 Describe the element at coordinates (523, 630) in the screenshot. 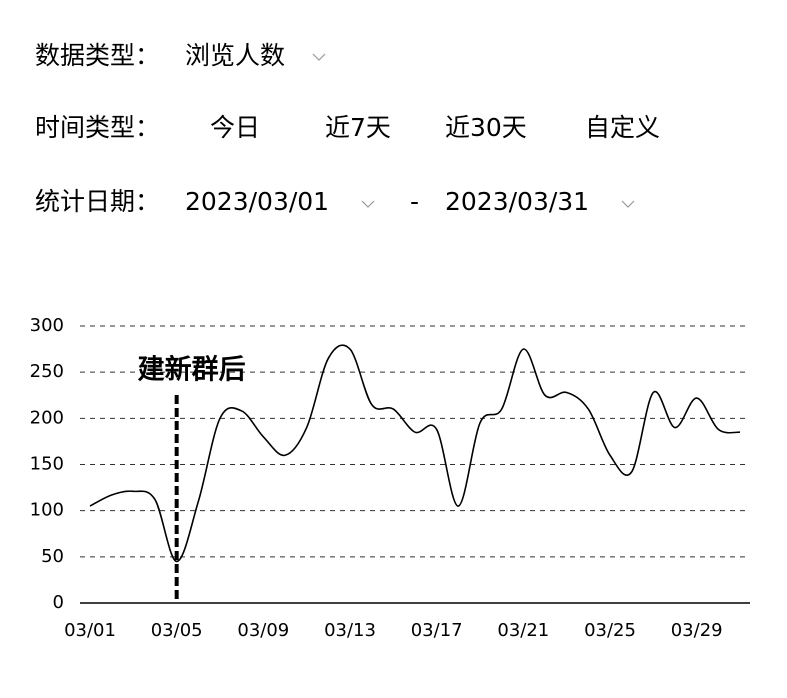

I see `x-tick-label: 03/21` at that location.